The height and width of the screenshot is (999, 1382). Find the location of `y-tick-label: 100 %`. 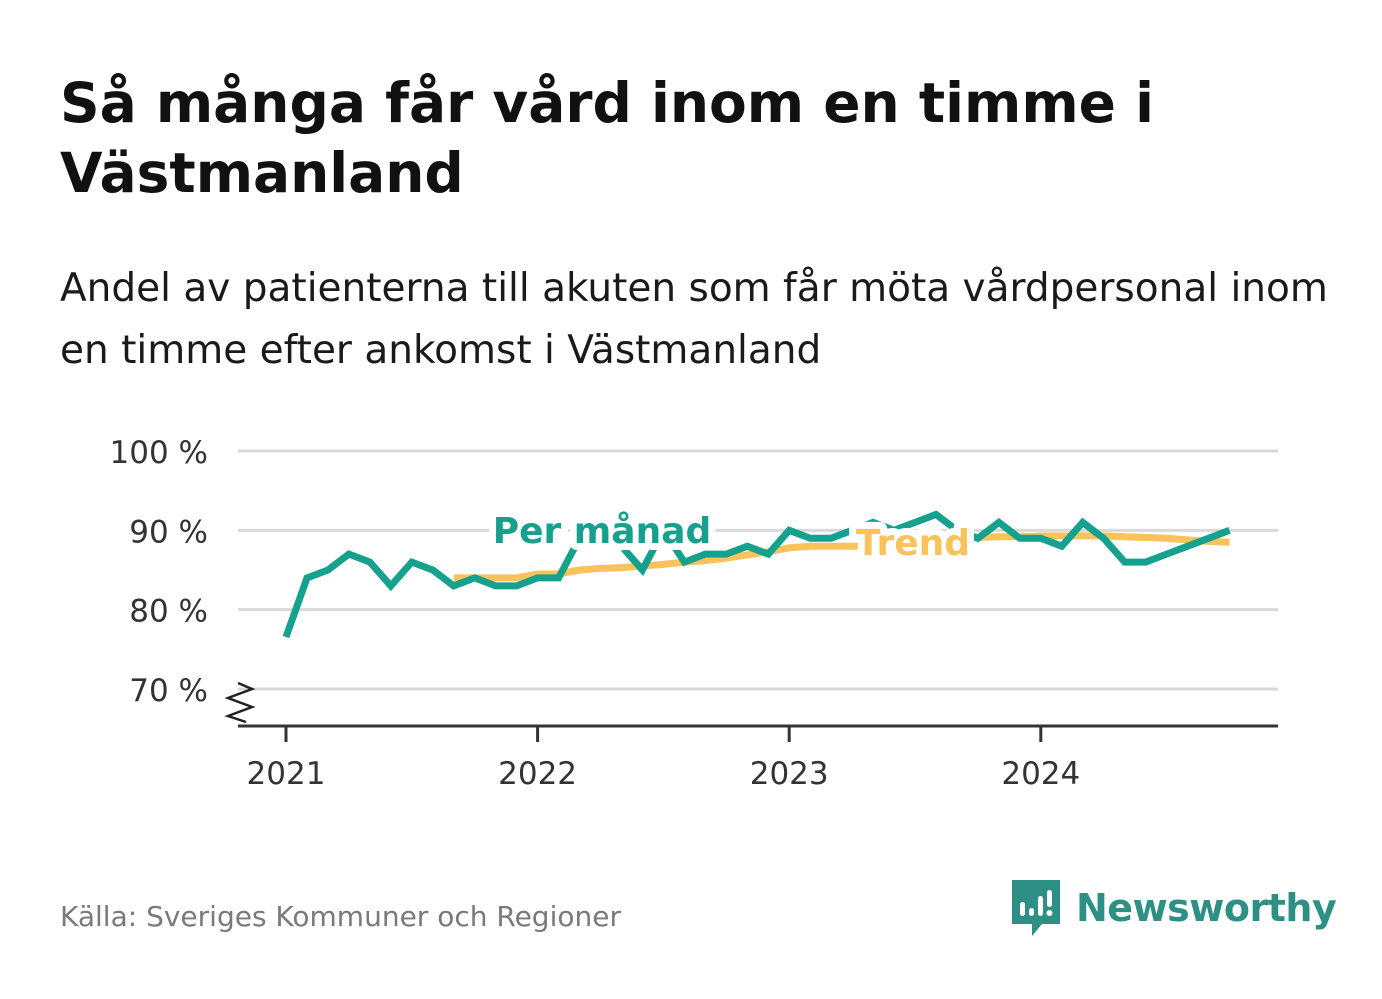

y-tick-label: 100 % is located at coordinates (159, 453).